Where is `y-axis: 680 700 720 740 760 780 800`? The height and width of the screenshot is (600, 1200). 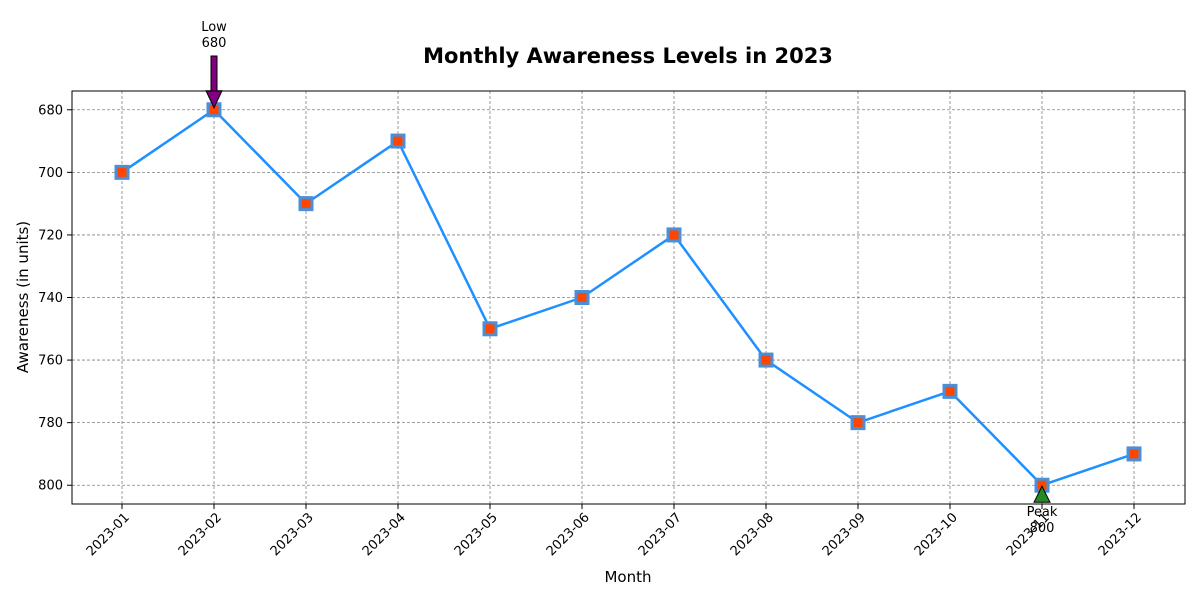 y-axis: 680 700 720 740 760 780 800 is located at coordinates (55, 298).